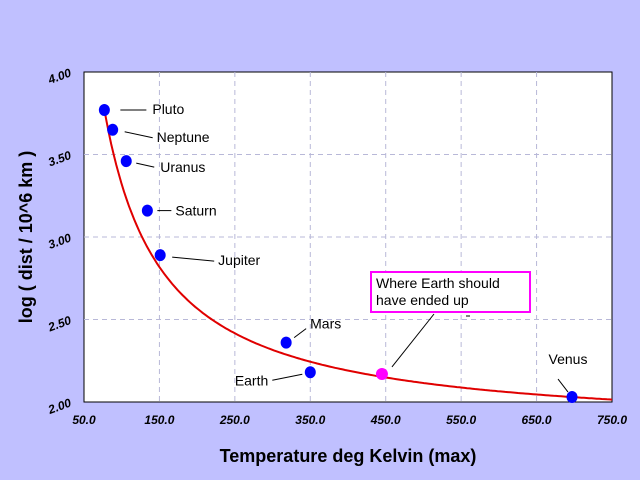  What do you see at coordinates (325, 324) in the screenshot?
I see `label-mars: Mars` at bounding box center [325, 324].